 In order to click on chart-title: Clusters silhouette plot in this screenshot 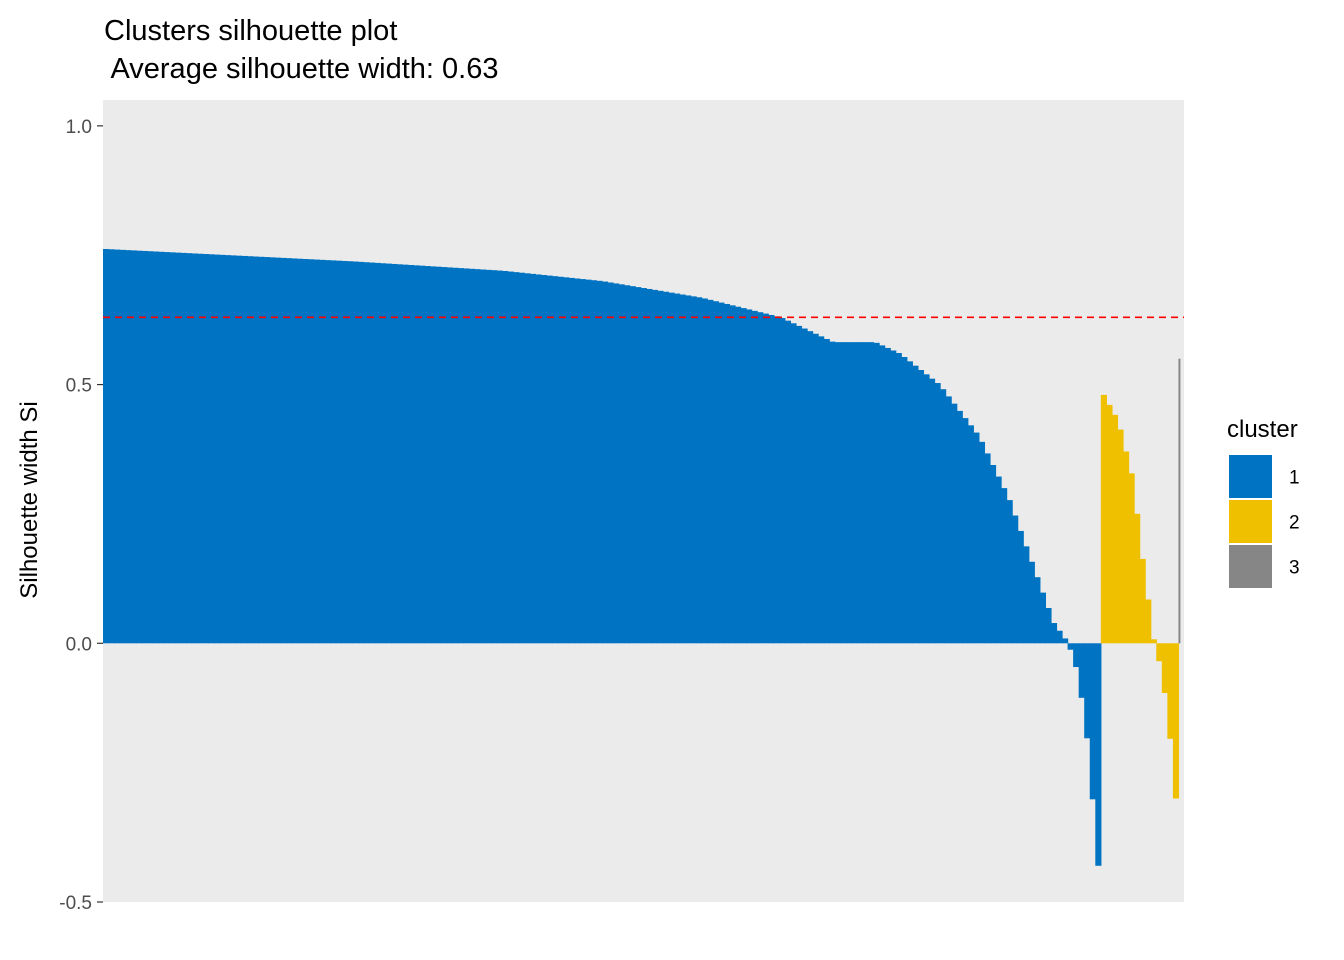, I will do `click(250, 31)`.